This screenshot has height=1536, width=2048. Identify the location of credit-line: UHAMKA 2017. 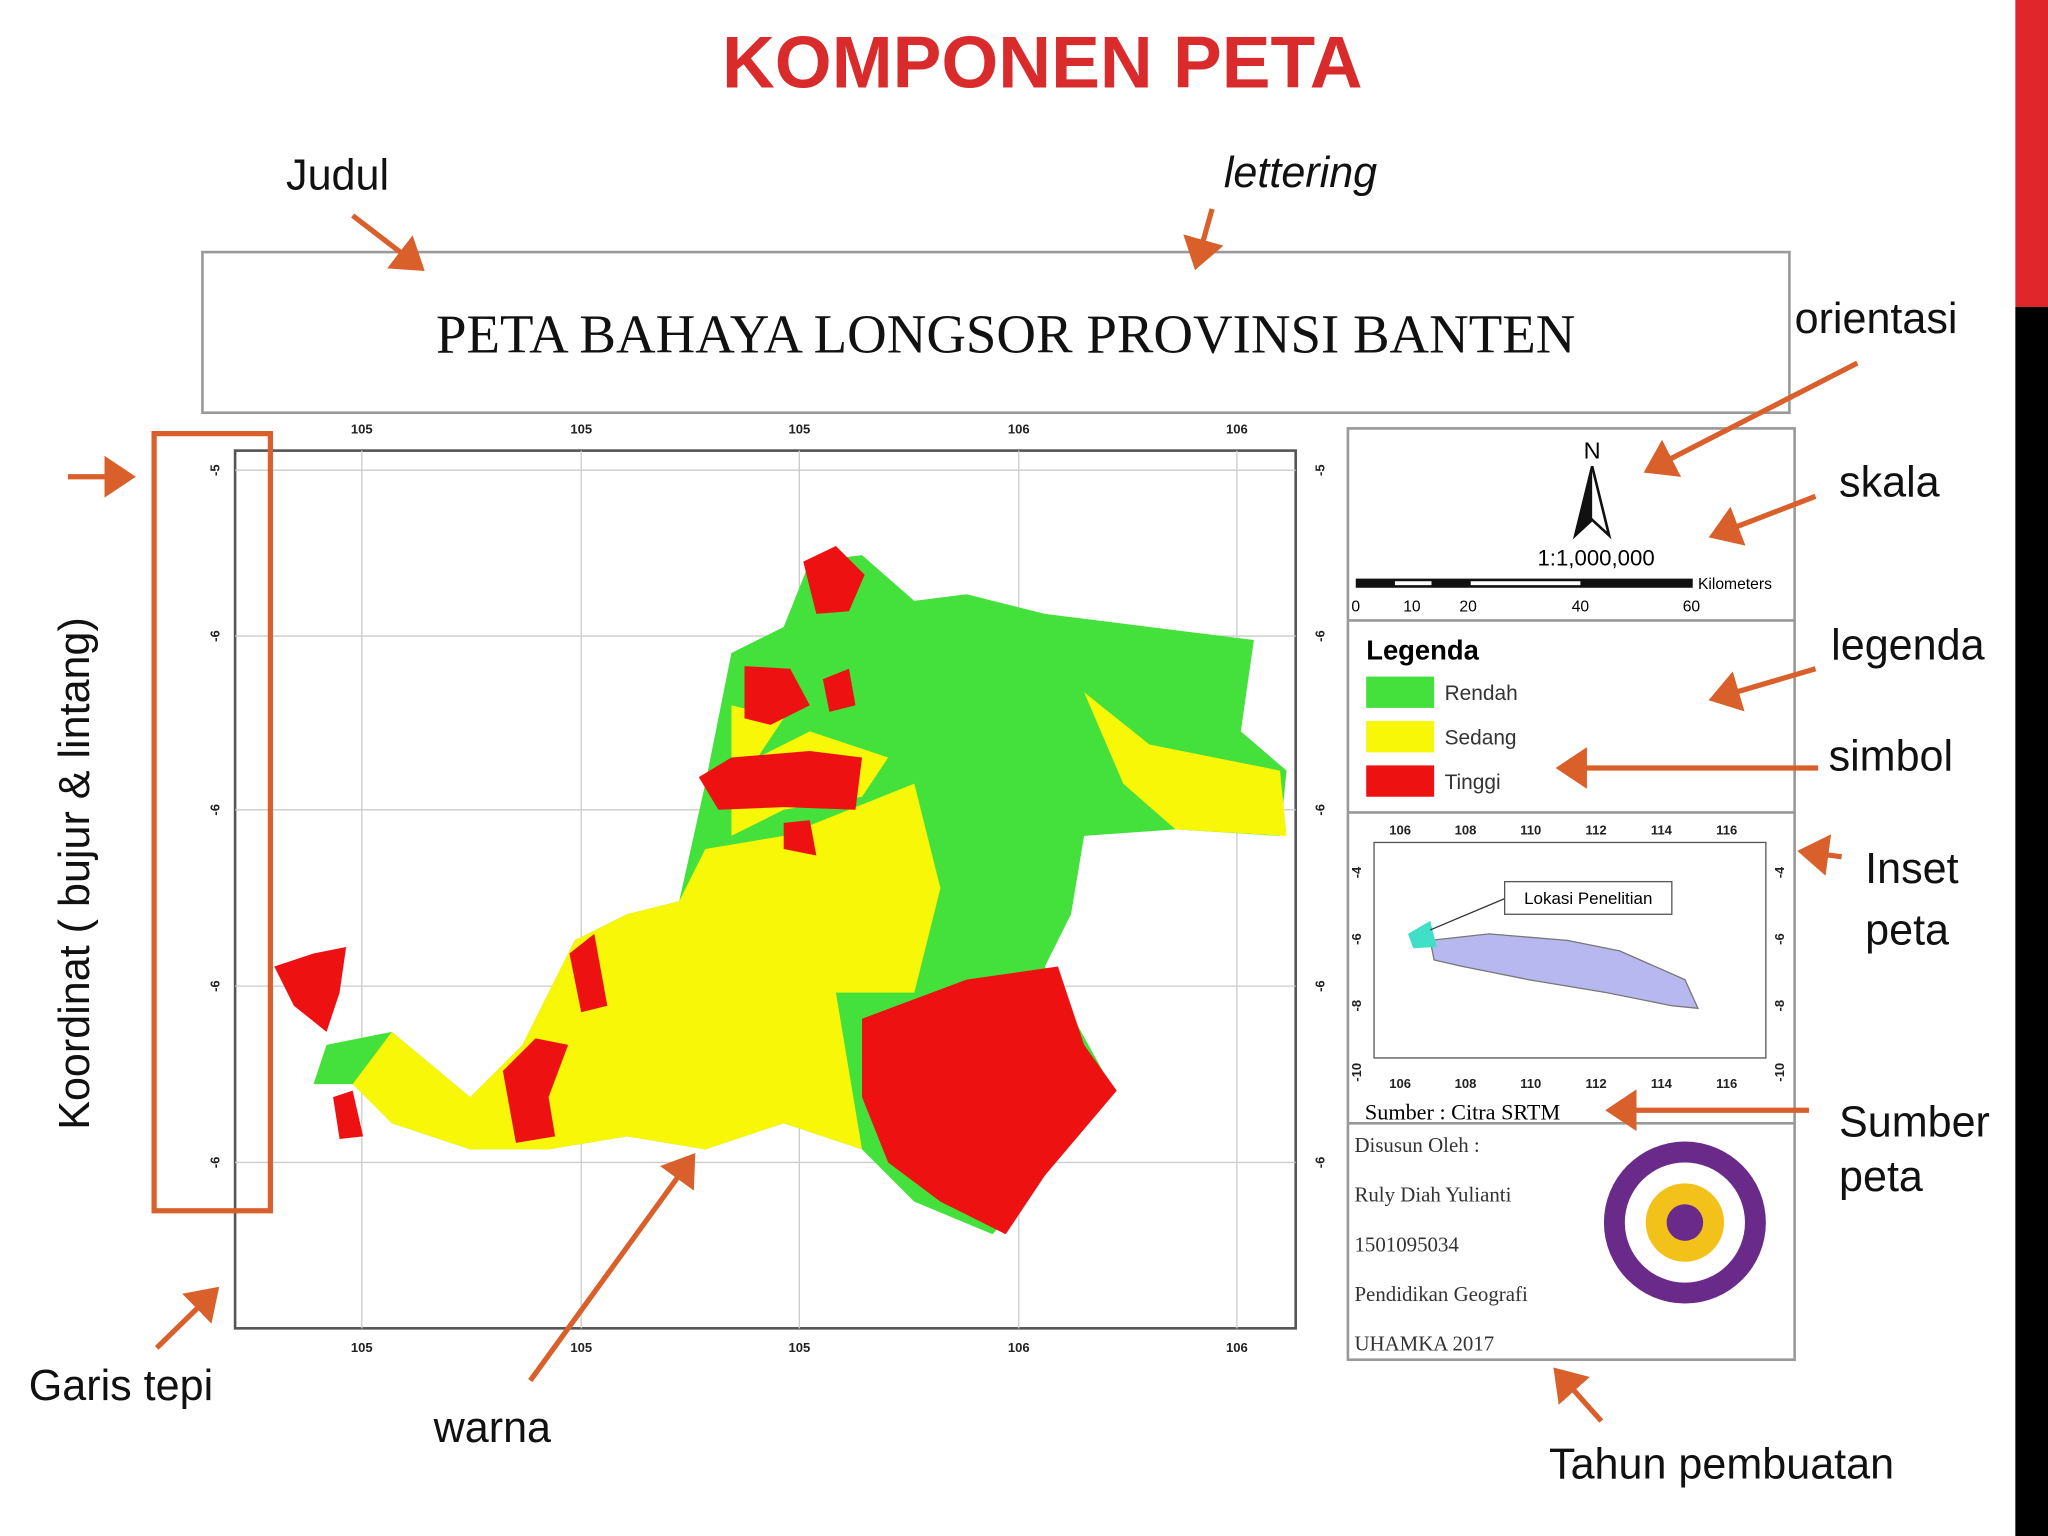
(1424, 1344).